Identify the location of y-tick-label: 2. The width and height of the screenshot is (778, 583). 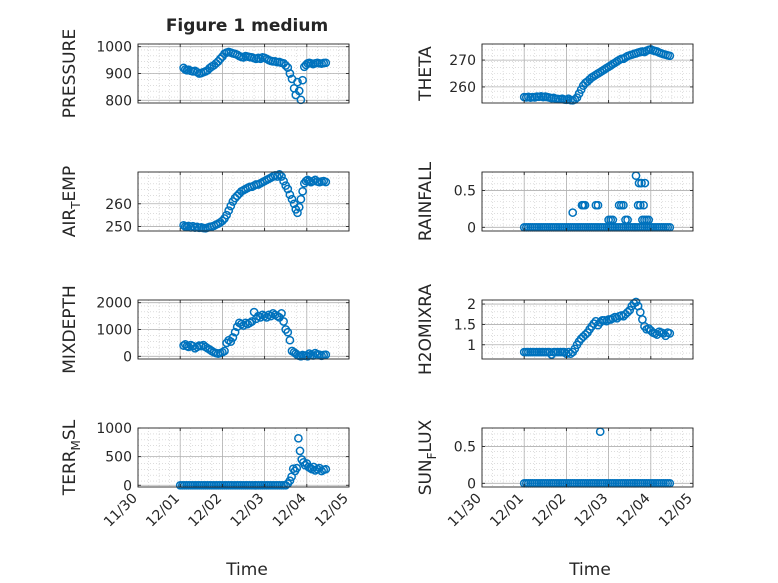
(471, 305).